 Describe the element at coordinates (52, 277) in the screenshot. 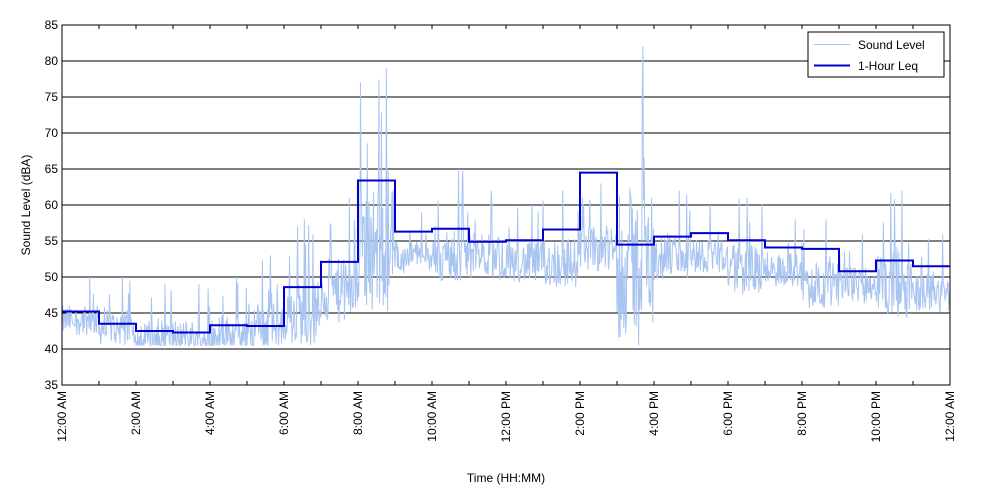

I see `y-tick-label: 50` at that location.